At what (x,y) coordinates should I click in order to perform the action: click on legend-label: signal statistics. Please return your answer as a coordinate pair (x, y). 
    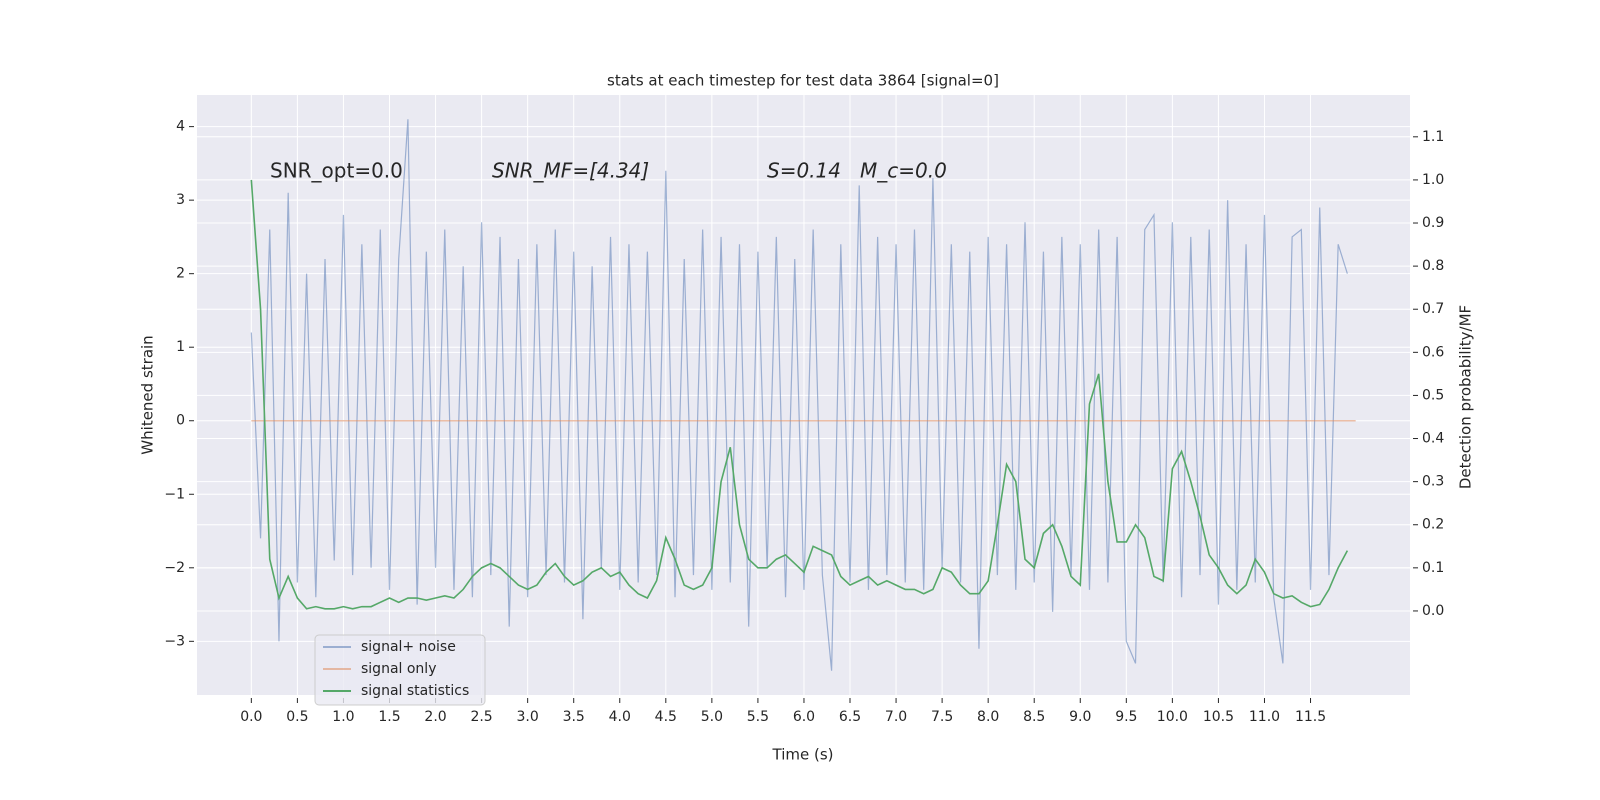
    Looking at the image, I should click on (415, 691).